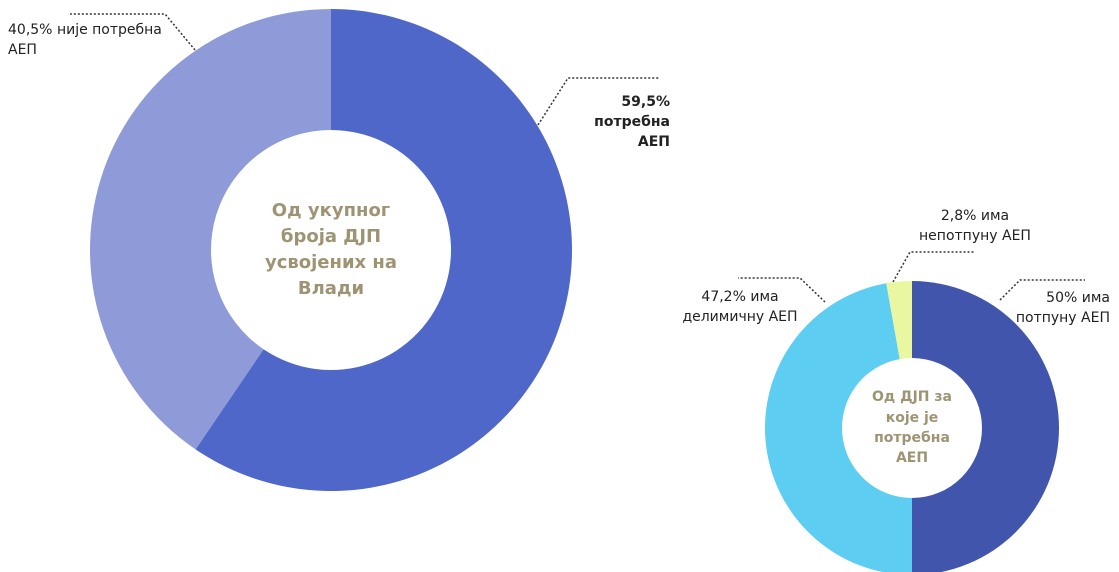  I want to click on slice-label: 2,8% има непотпуну АЕП, so click(975, 226).